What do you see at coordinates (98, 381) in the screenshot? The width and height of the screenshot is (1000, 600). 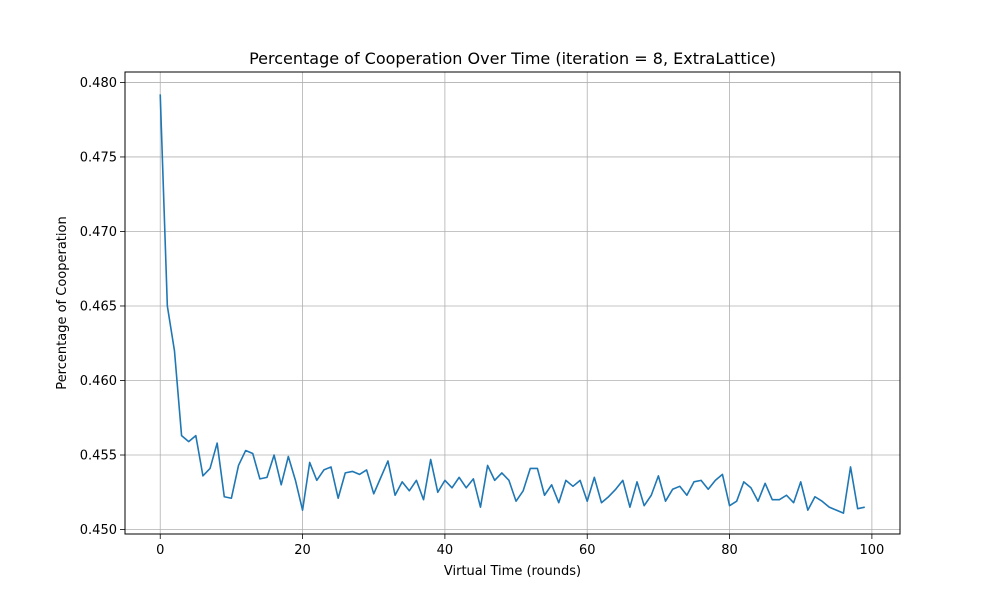 I see `y-tick-label: 0.460` at bounding box center [98, 381].